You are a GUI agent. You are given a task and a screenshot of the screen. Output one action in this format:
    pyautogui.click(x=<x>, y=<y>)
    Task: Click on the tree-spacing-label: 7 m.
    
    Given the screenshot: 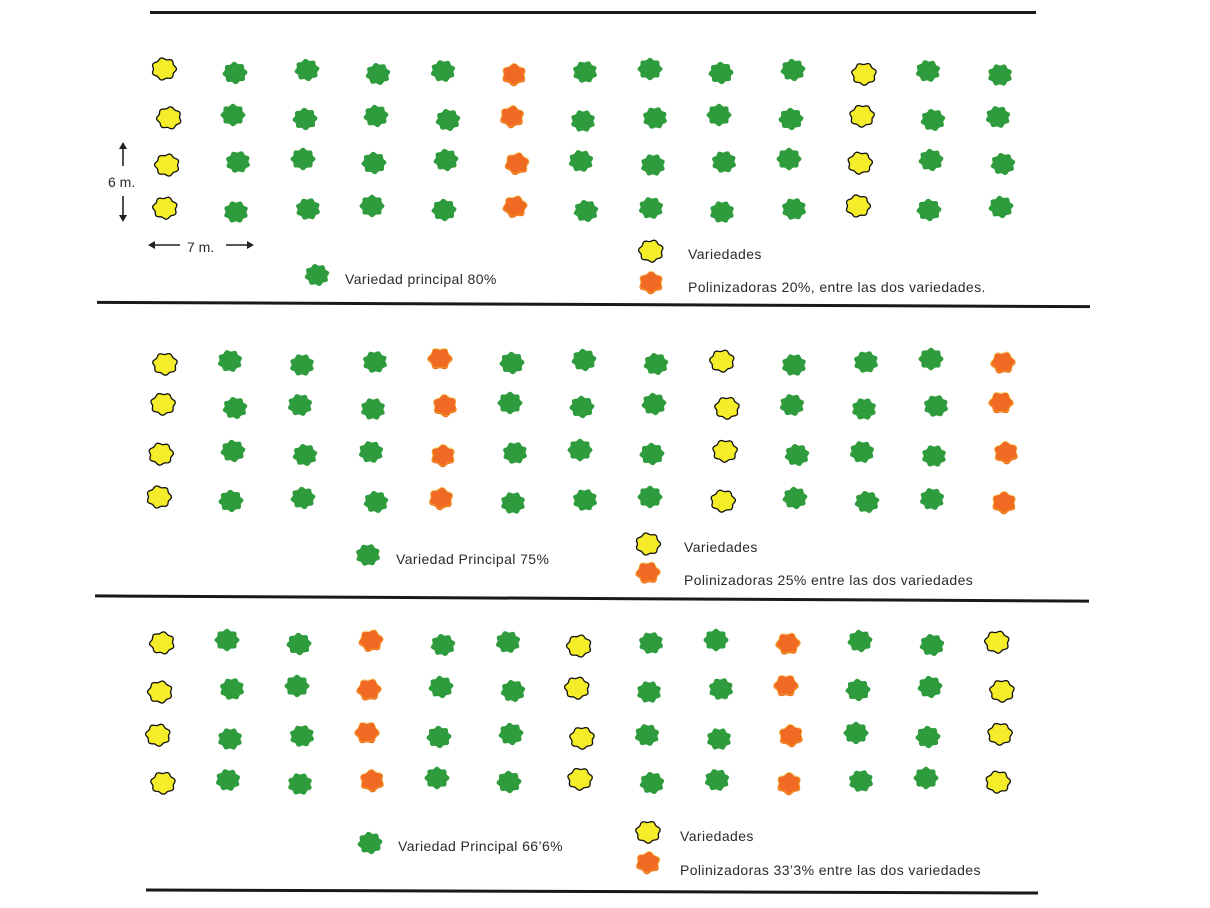 What is the action you would take?
    pyautogui.click(x=201, y=247)
    